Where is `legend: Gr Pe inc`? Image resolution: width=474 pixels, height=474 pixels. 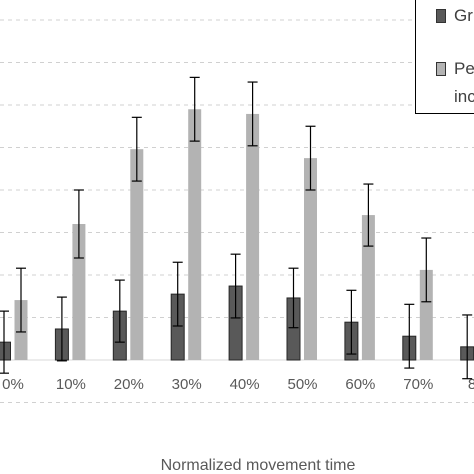 legend: Gr Pe inc is located at coordinates (444, 57).